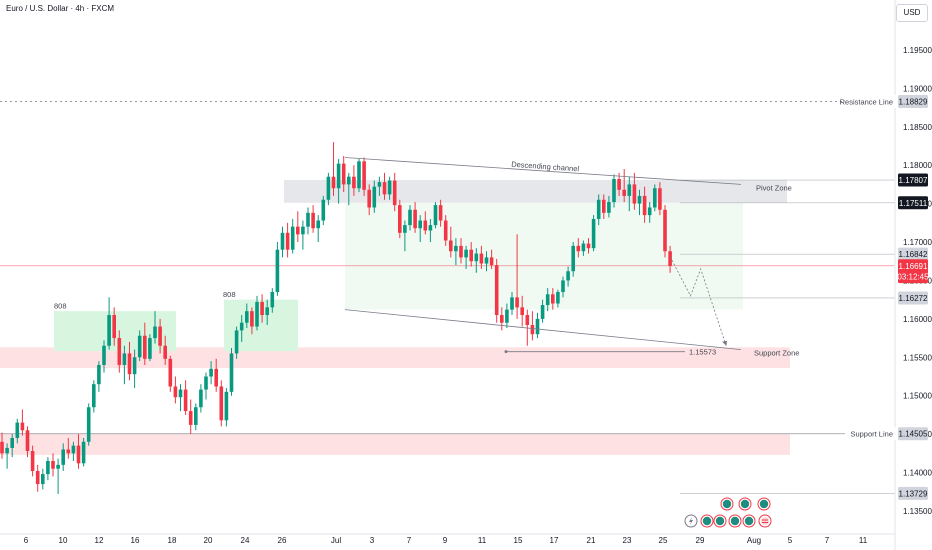  What do you see at coordinates (702, 352) in the screenshot?
I see `low-value-label: 1.15573` at bounding box center [702, 352].